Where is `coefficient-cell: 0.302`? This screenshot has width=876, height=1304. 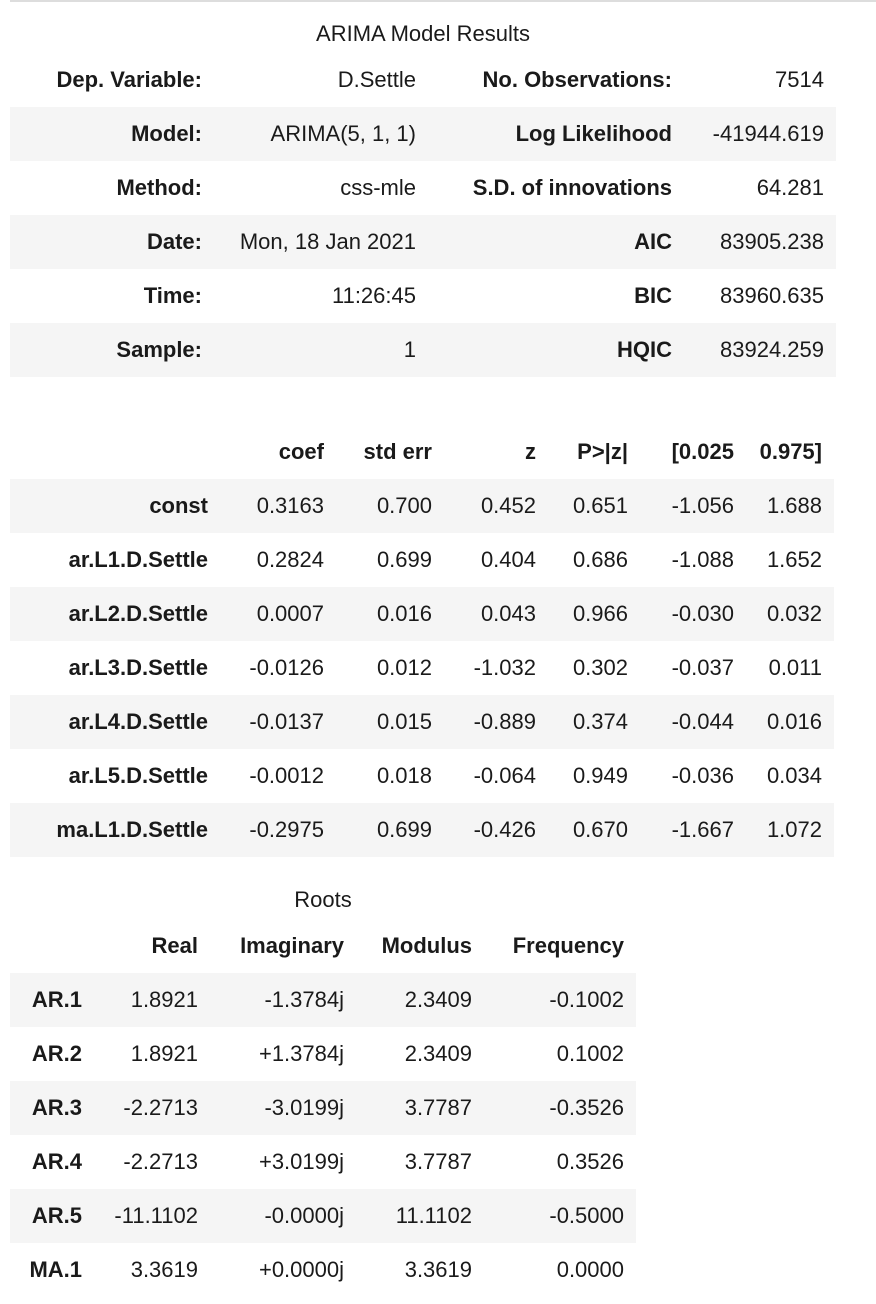 coefficient-cell: 0.302 is located at coordinates (600, 667).